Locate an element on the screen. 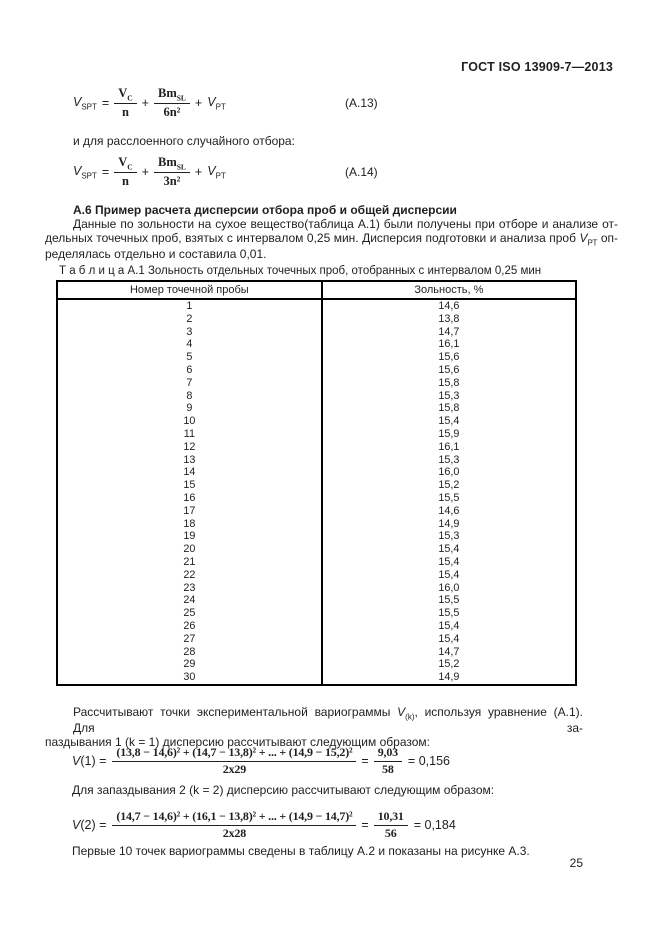 The width and height of the screenshot is (661, 936). numerator: 9,03 is located at coordinates (387, 753).